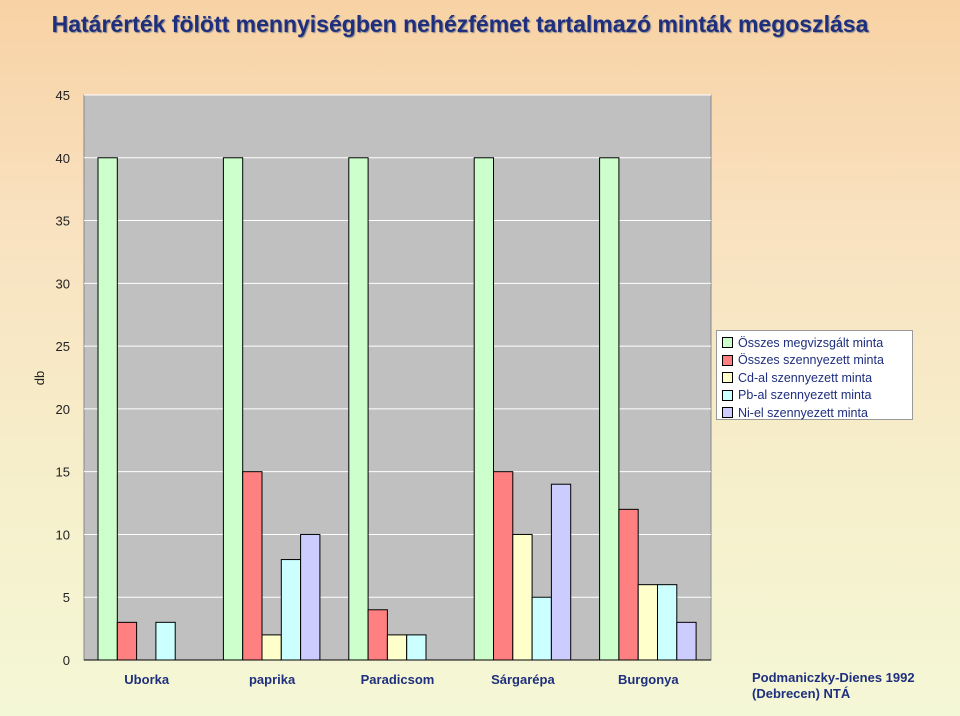 The height and width of the screenshot is (716, 960). I want to click on x-tick-label: Uborka, so click(147, 679).